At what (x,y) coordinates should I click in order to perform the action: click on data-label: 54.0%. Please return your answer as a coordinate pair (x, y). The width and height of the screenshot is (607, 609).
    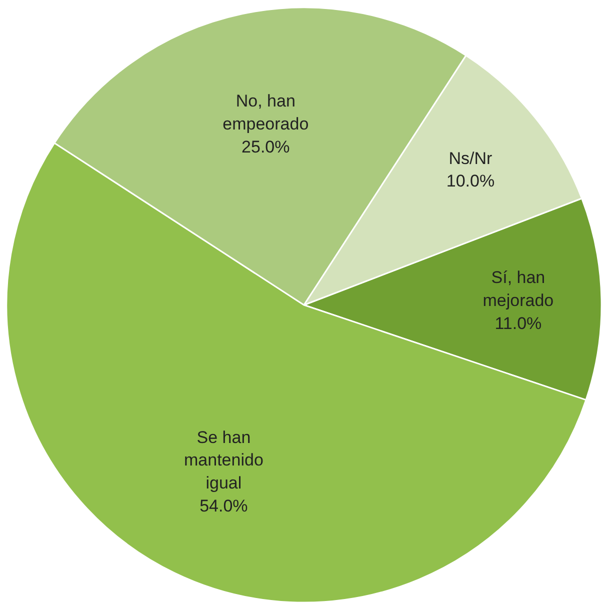
    Looking at the image, I should click on (224, 506).